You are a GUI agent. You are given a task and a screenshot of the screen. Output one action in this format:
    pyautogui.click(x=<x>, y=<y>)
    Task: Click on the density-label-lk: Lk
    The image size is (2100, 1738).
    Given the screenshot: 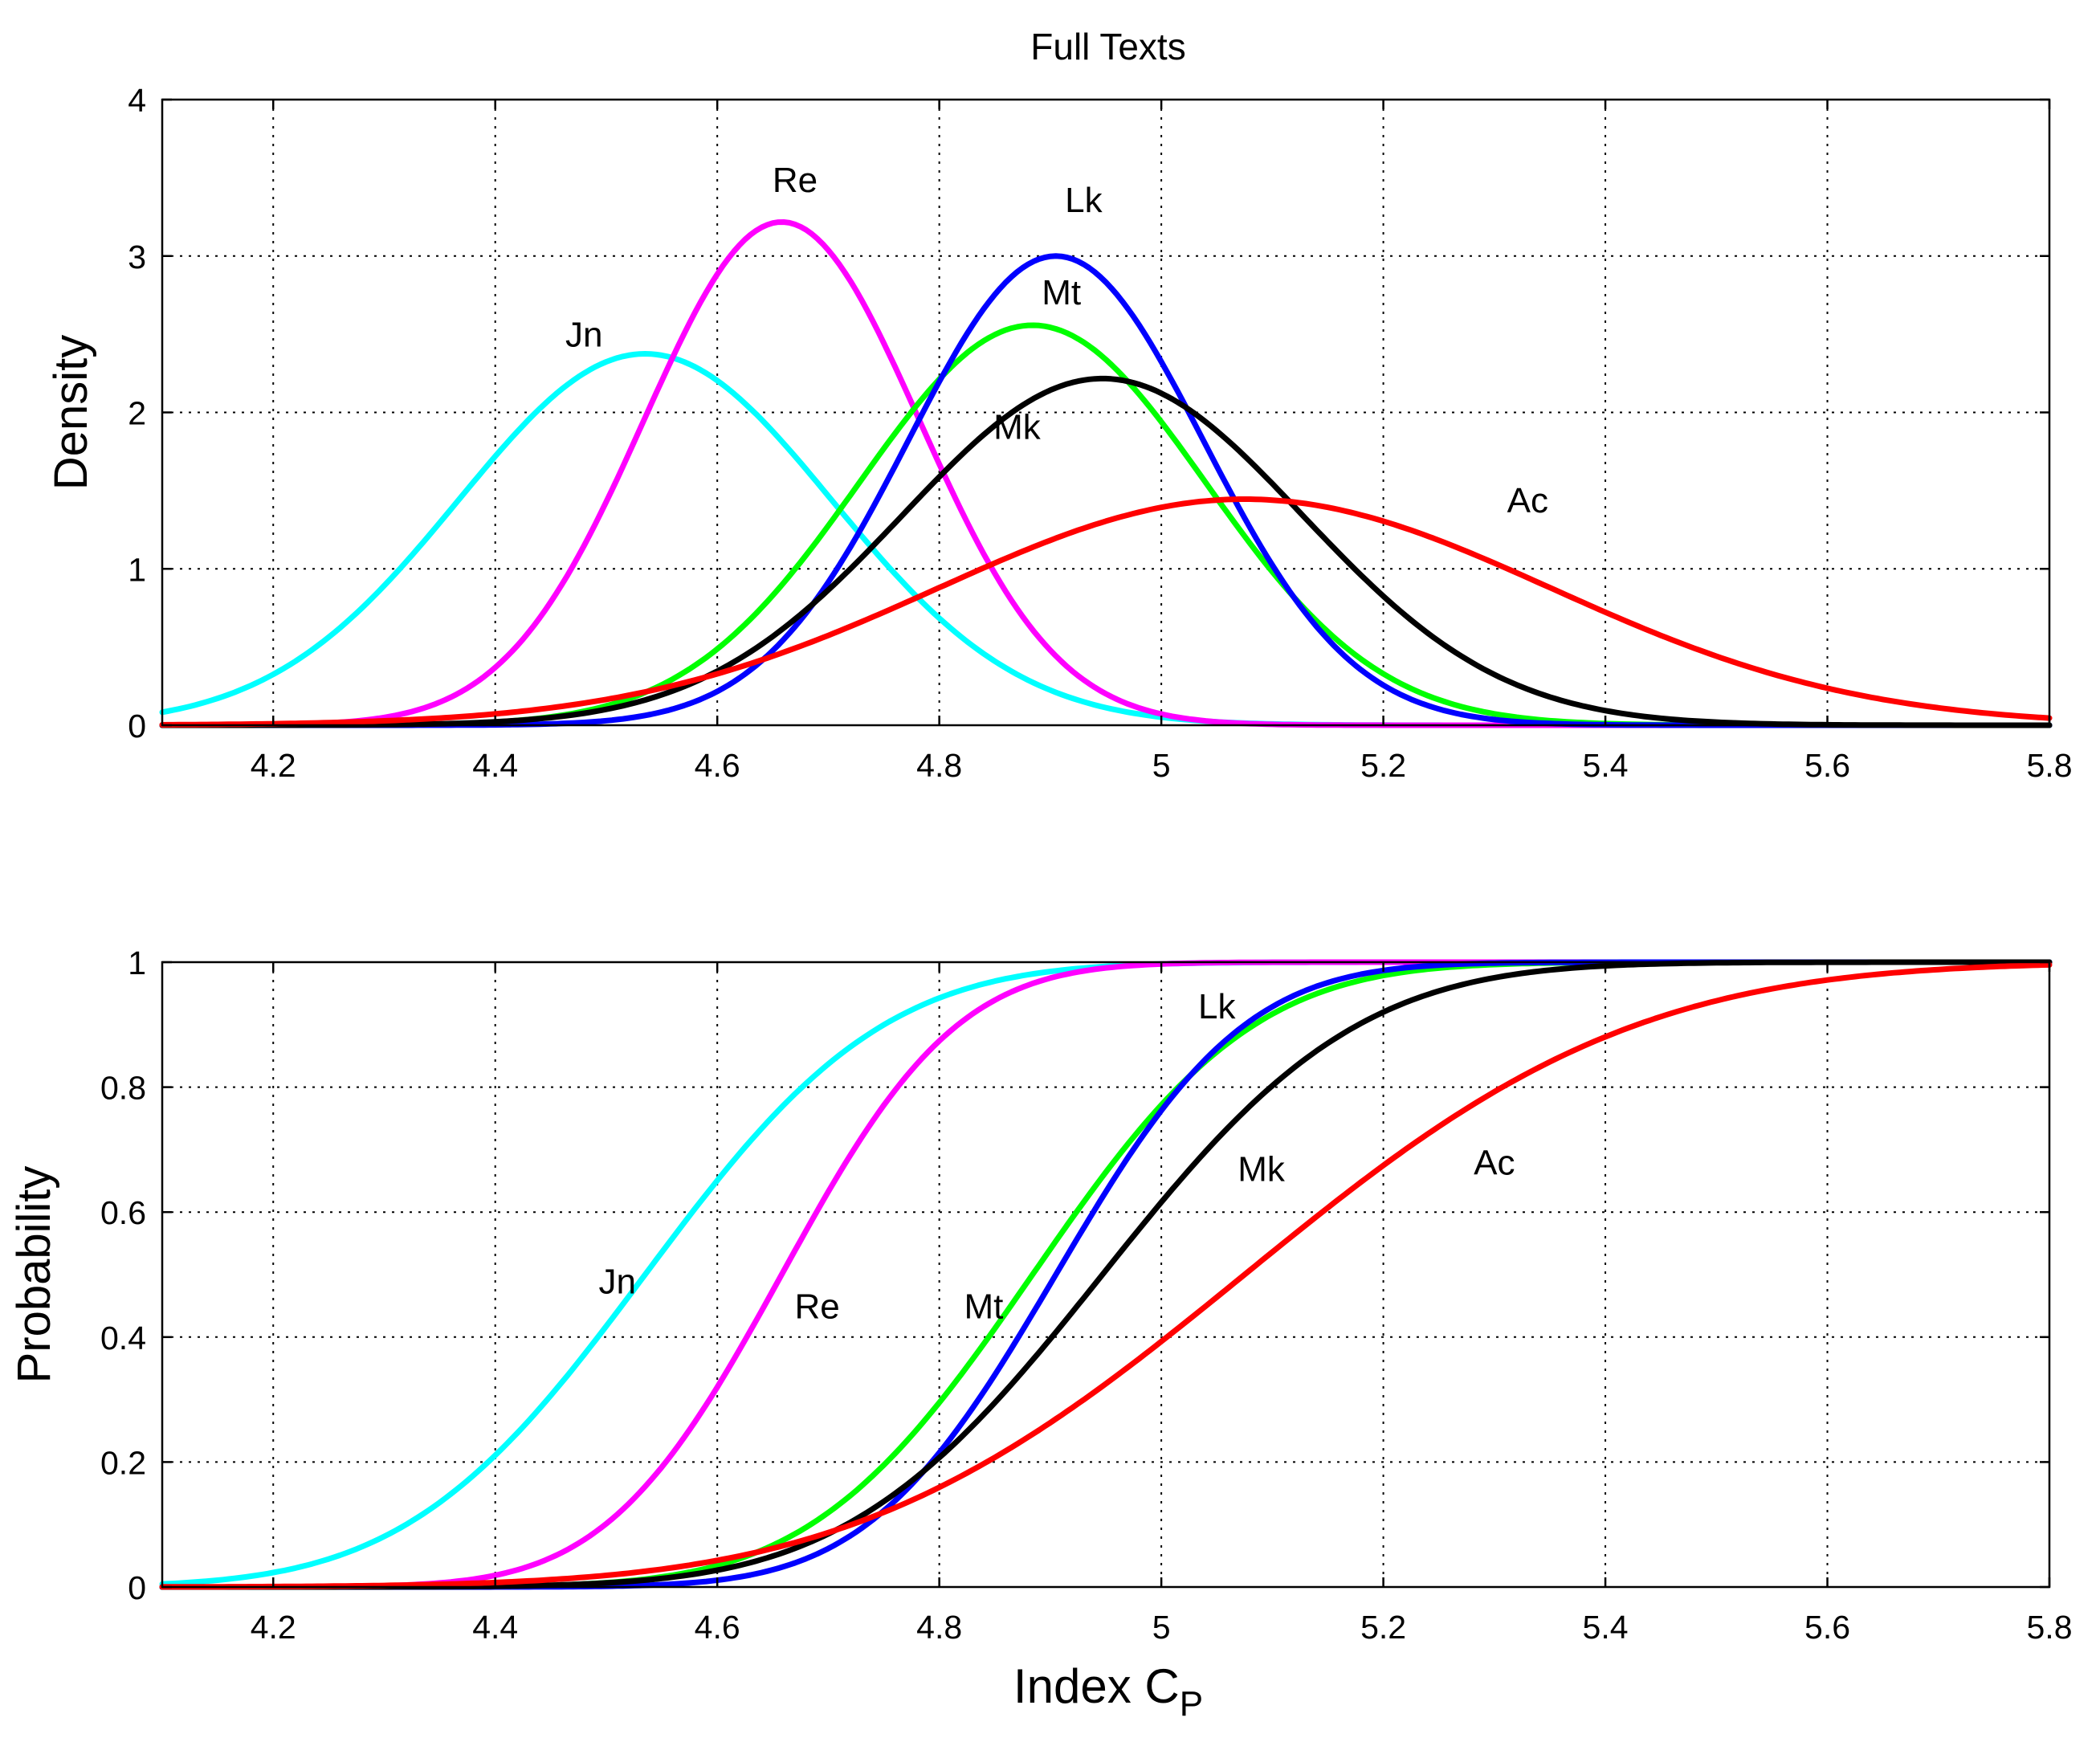 What is the action you would take?
    pyautogui.click(x=1084, y=200)
    